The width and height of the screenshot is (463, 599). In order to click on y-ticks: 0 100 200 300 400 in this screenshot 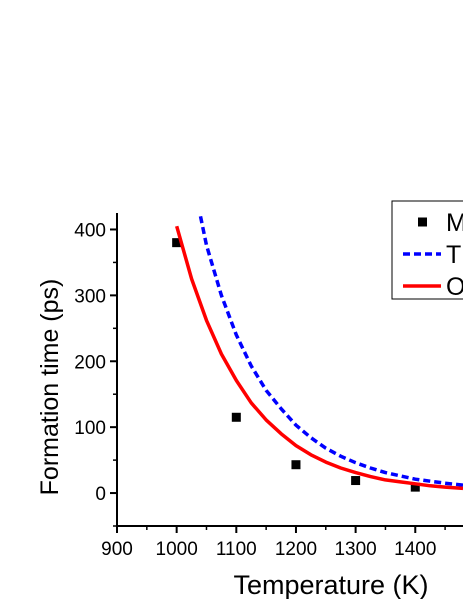, I will do `click(95, 373)`.